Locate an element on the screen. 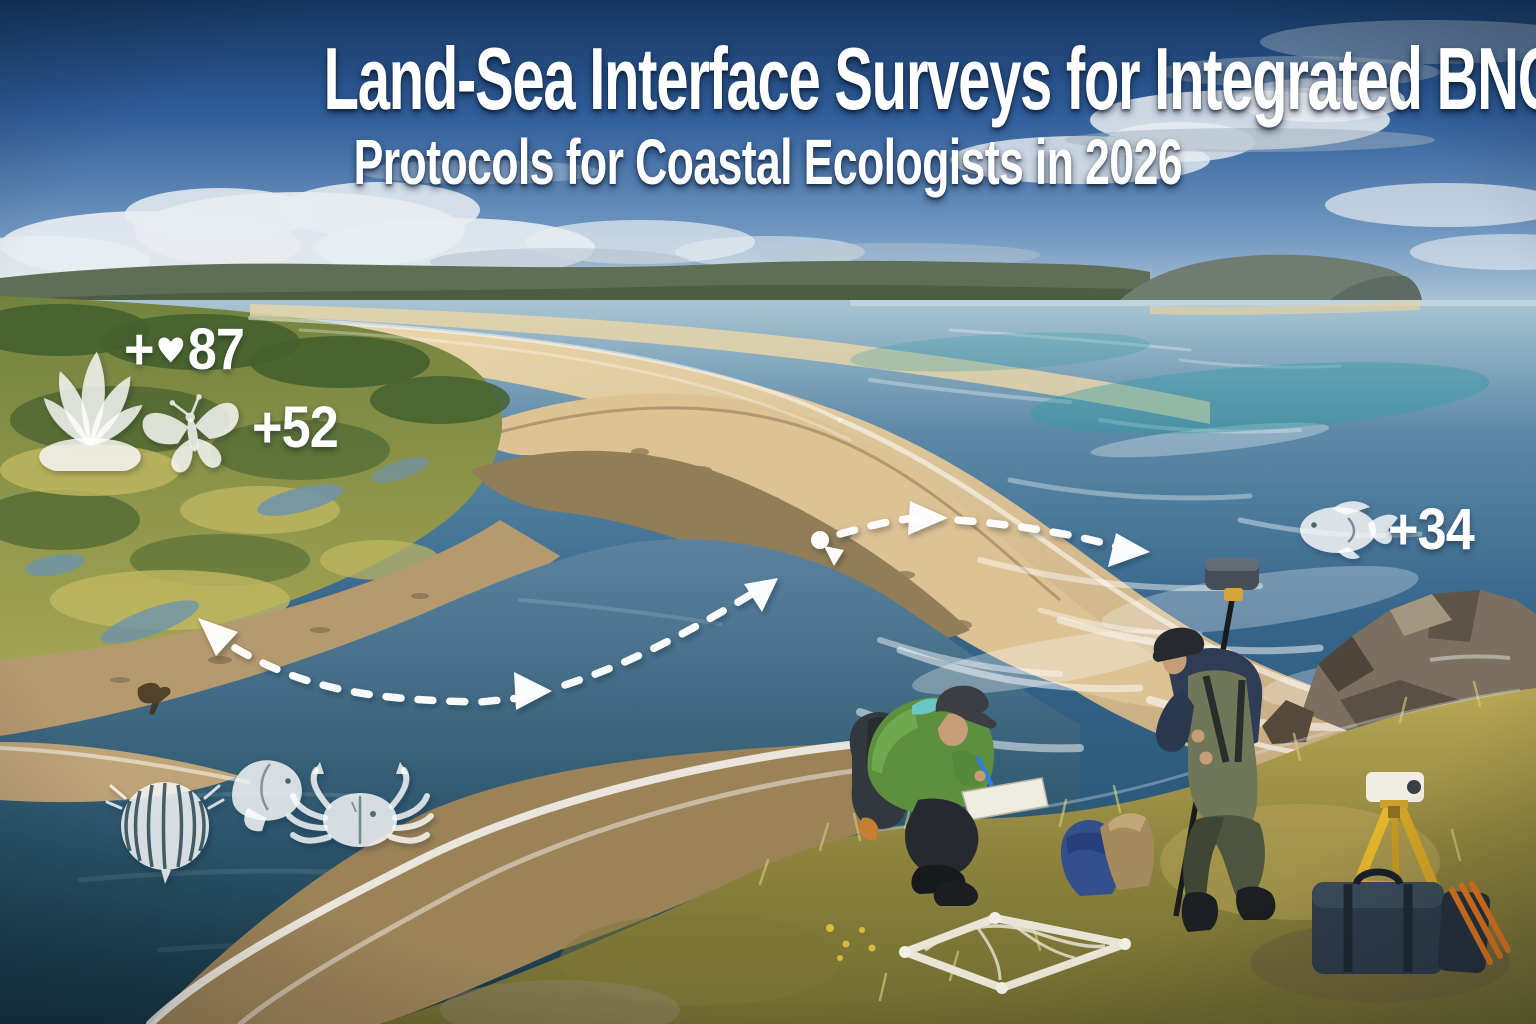 This screenshot has width=1536, height=1024. juvenile-fish-icon is located at coordinates (267, 796).